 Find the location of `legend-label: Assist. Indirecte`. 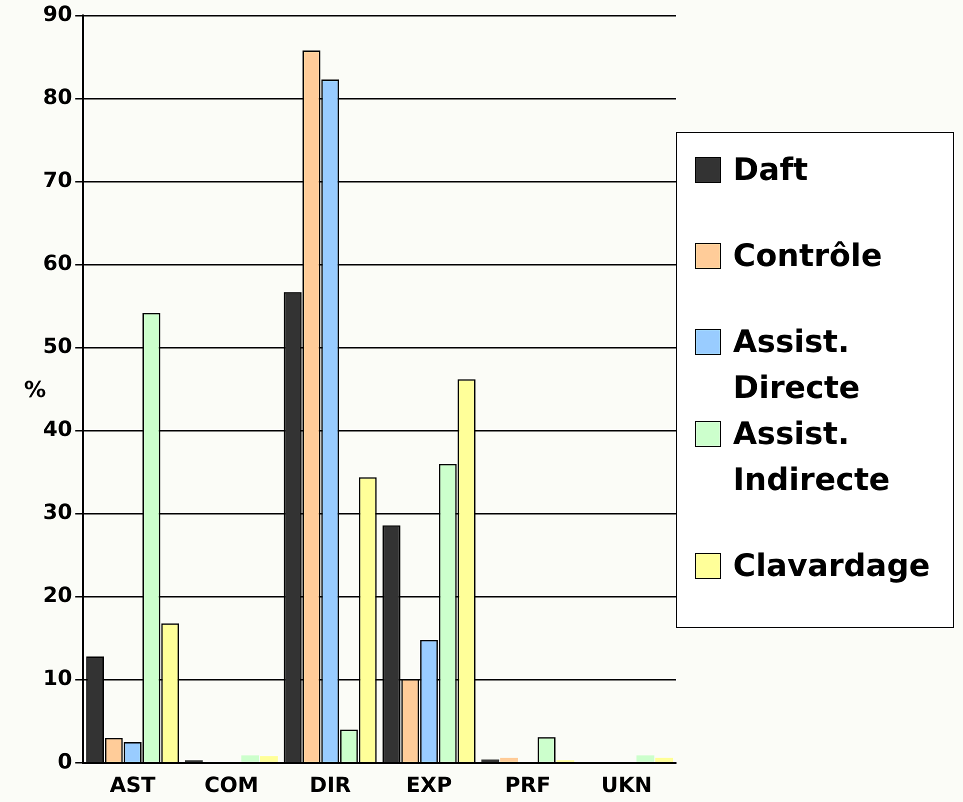

legend-label: Assist. Indirecte is located at coordinates (812, 457).